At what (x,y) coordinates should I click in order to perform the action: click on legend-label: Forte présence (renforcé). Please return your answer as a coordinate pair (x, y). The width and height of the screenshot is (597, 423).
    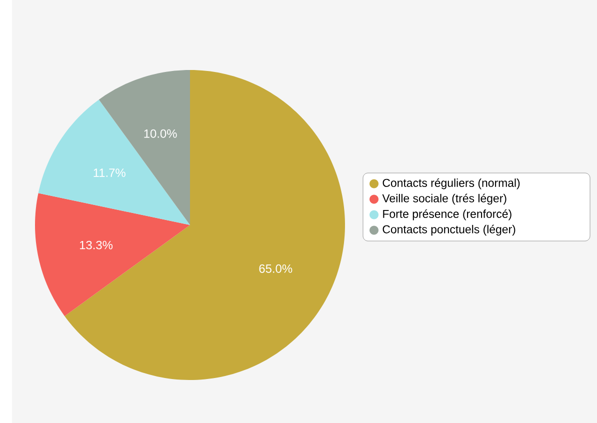
    Looking at the image, I should click on (447, 214).